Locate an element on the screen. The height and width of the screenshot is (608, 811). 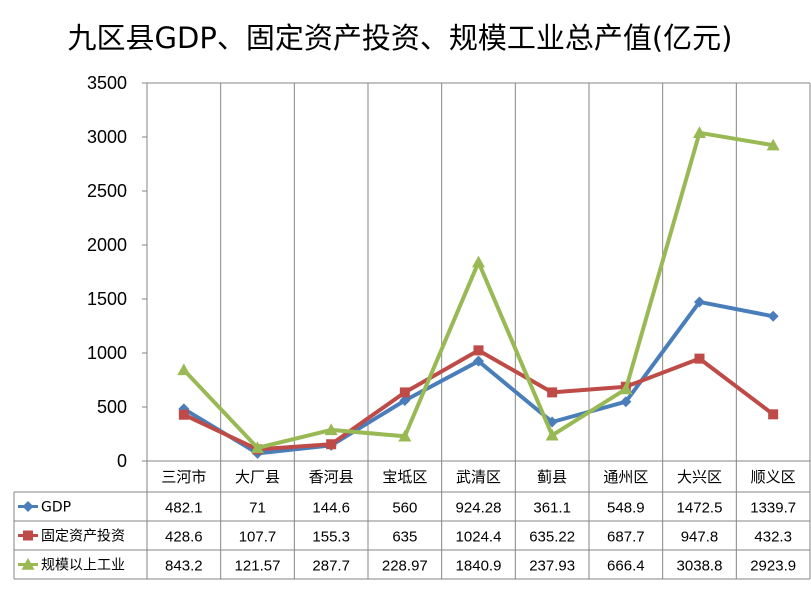
chart-title: 九区县GDP、固定资产投资、规模工业总产值(亿元) is located at coordinates (400, 38).